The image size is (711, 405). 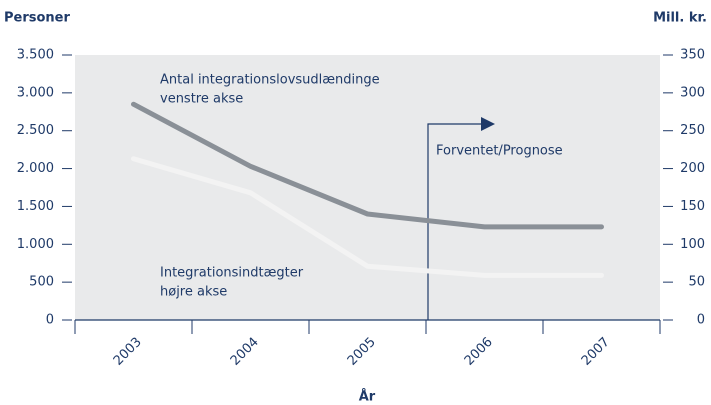 What do you see at coordinates (193, 292) in the screenshot?
I see `annotation: højre akse` at bounding box center [193, 292].